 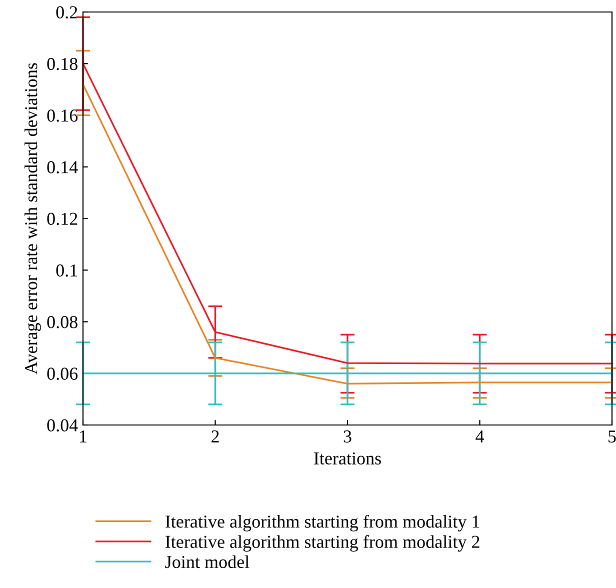 I want to click on x-tick-label: 4, so click(x=480, y=436).